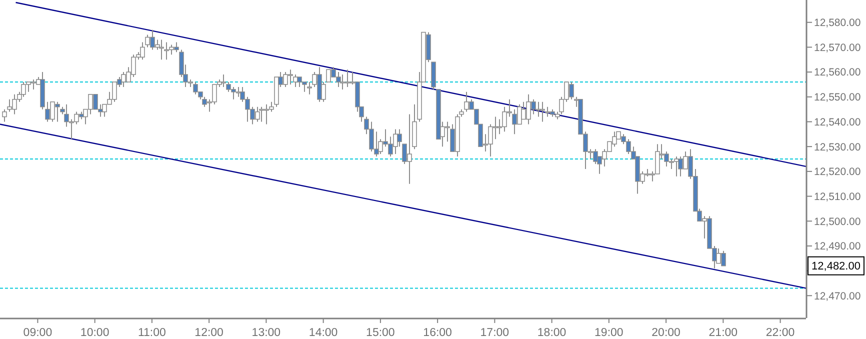  What do you see at coordinates (95, 333) in the screenshot?
I see `x-tick-label: 10:00` at bounding box center [95, 333].